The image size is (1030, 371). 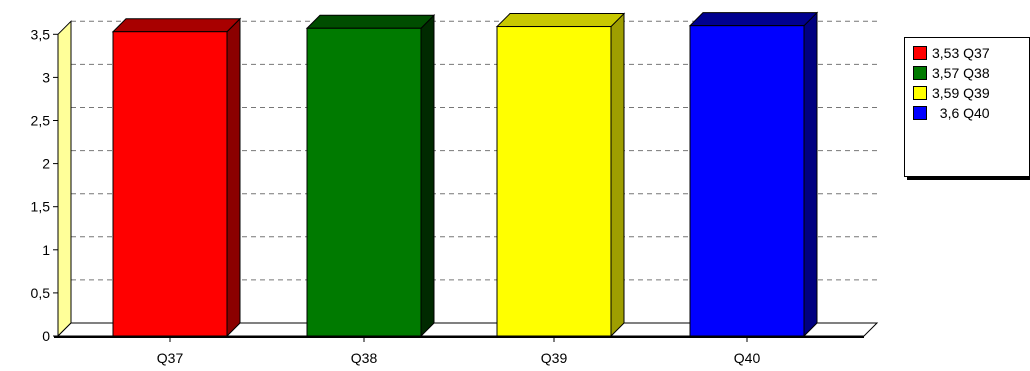 I want to click on x-tick-label: Q39, so click(x=554, y=358).